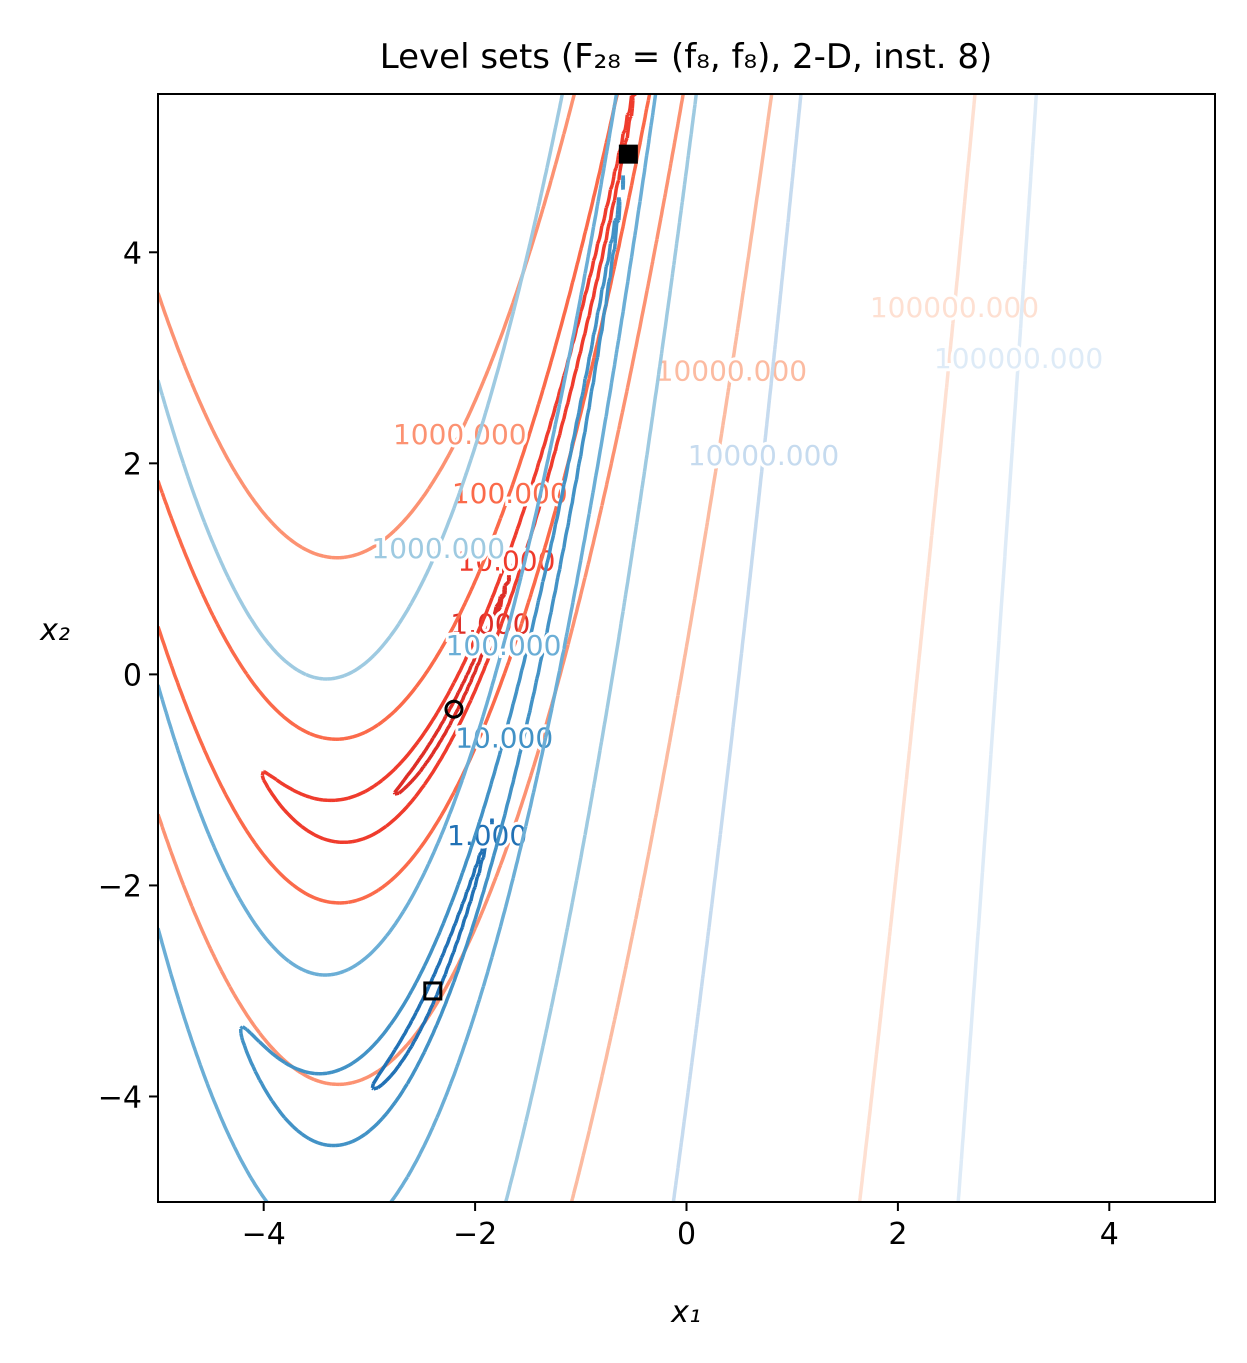 The width and height of the screenshot is (1247, 1363). I want to click on y-axis-label: x₂, so click(54, 630).